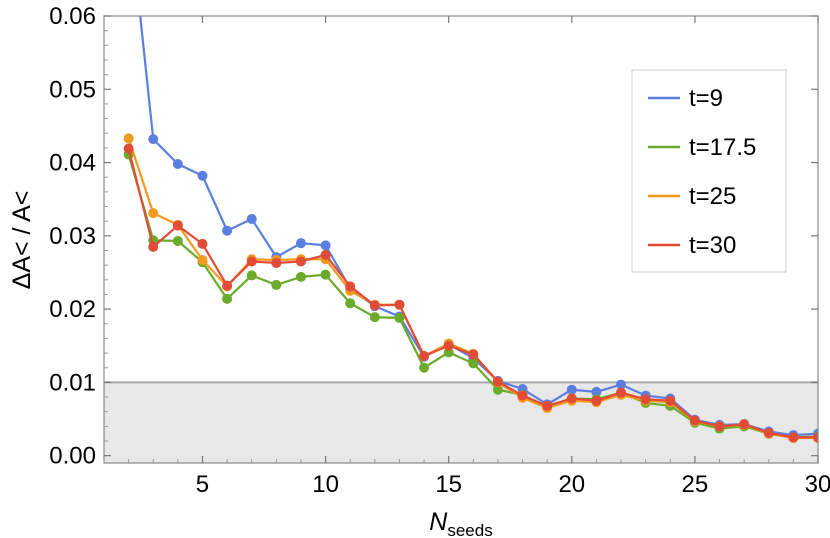  What do you see at coordinates (72, 456) in the screenshot?
I see `y-tick-label: 0.00` at bounding box center [72, 456].